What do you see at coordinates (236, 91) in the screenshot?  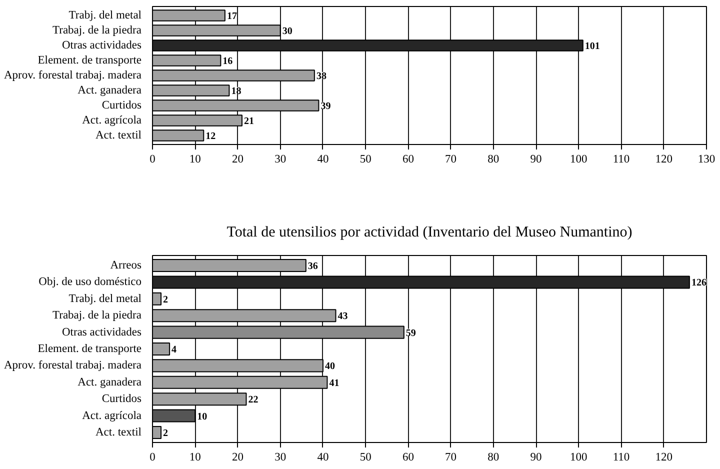 I see `data-label: 18` at bounding box center [236, 91].